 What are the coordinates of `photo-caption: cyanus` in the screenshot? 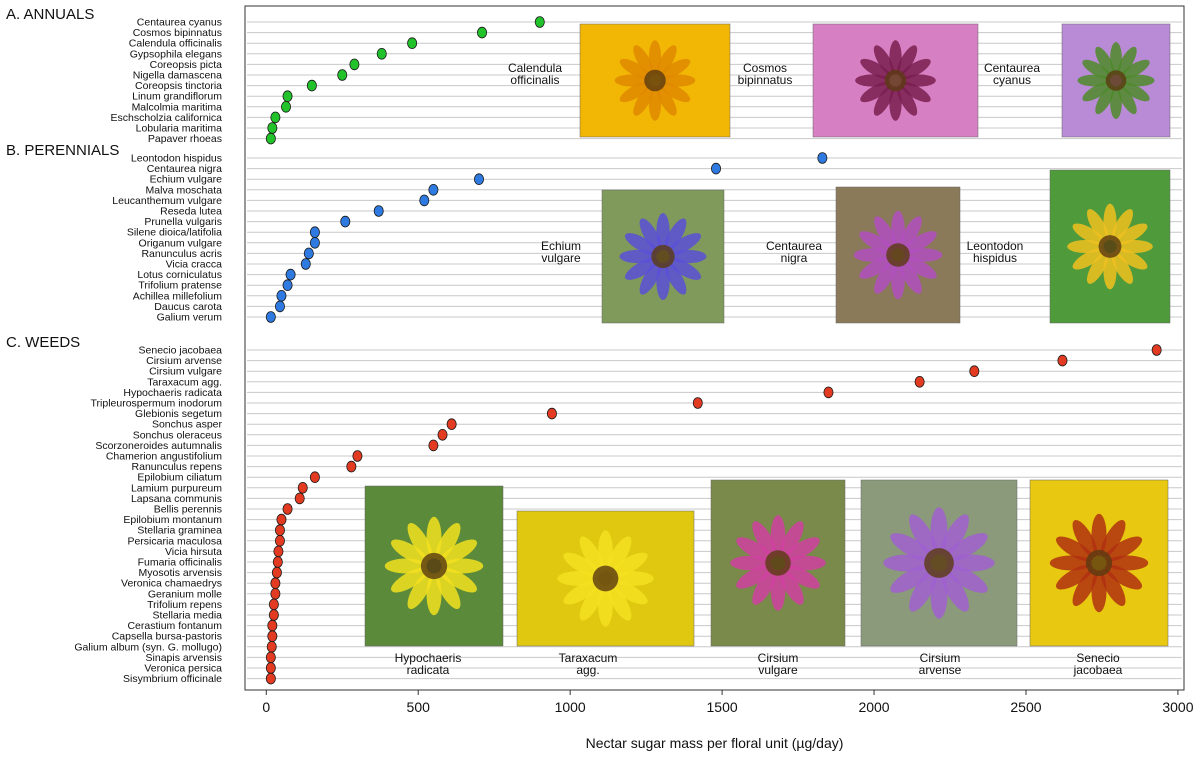 It's located at (1012, 80).